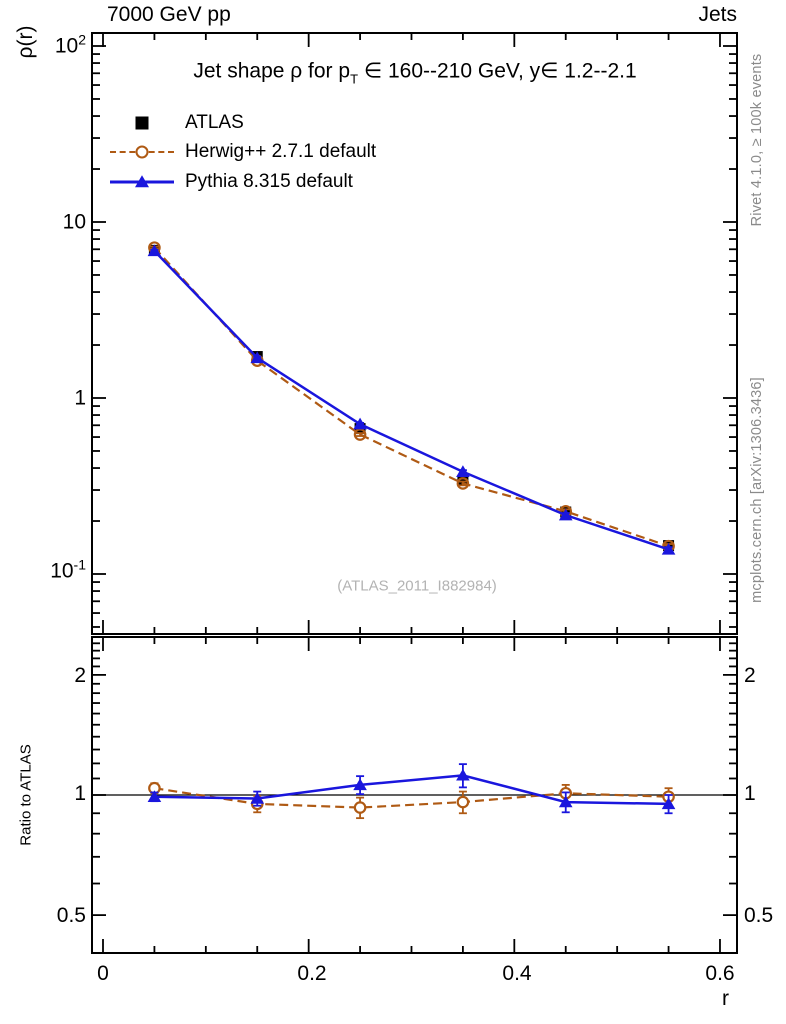  I want to click on ytick-100: 102, so click(70, 45).